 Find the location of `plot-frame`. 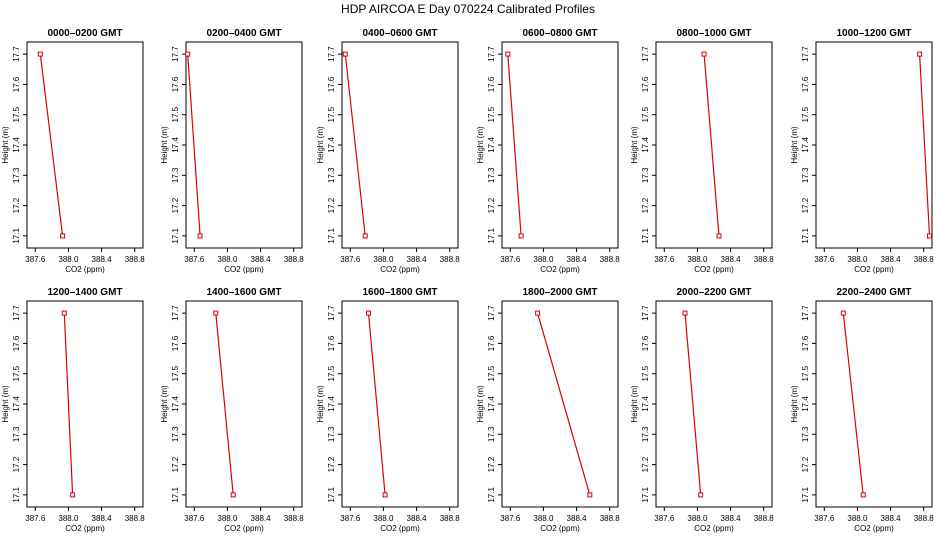

plot-frame is located at coordinates (244, 145).